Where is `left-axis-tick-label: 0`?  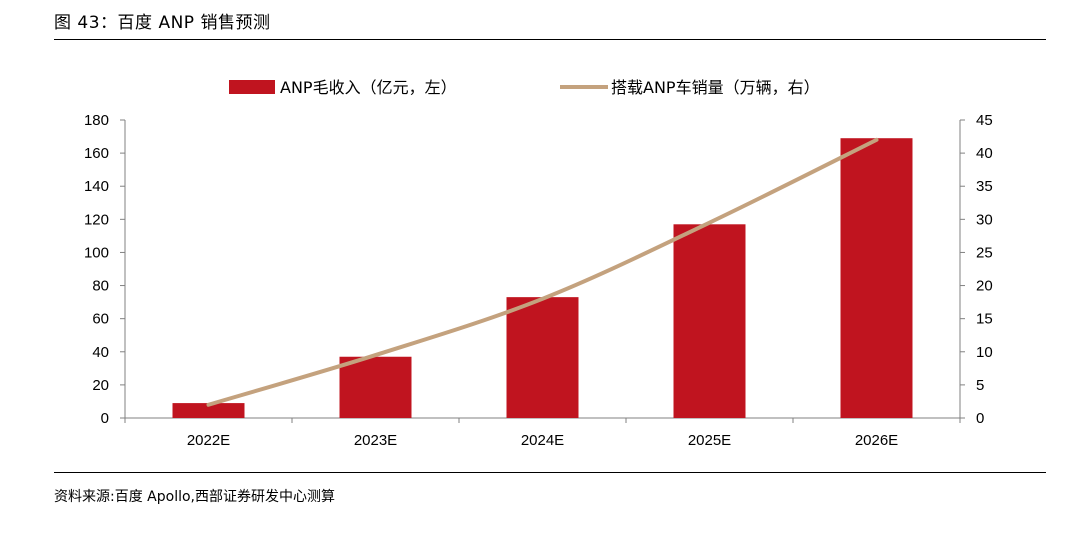
left-axis-tick-label: 0 is located at coordinates (105, 418).